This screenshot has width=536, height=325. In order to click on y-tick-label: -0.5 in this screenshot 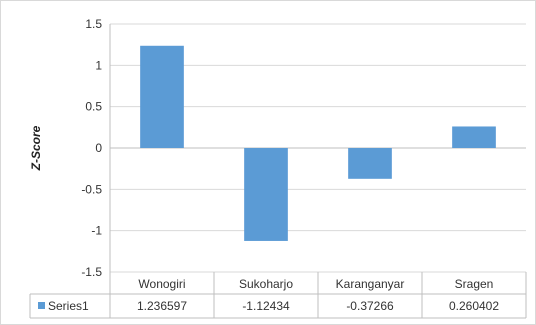, I will do `click(91, 189)`.